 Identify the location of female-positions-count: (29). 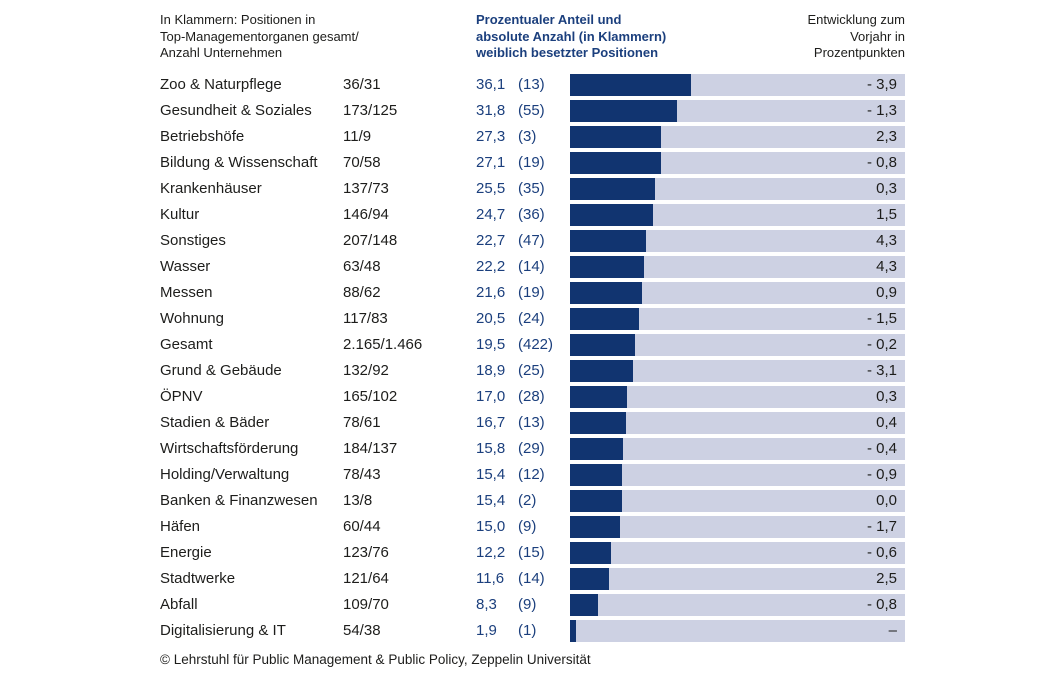
(531, 448).